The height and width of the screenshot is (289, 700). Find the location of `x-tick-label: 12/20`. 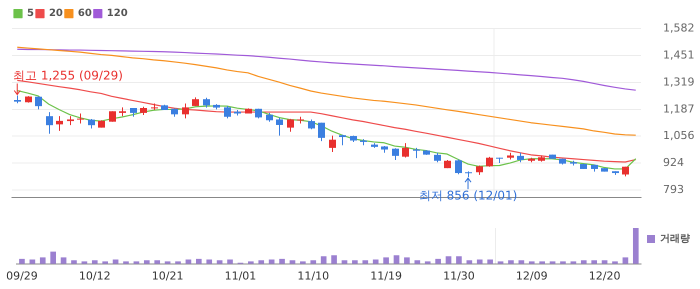

x-tick-label: 12/20 is located at coordinates (604, 275).